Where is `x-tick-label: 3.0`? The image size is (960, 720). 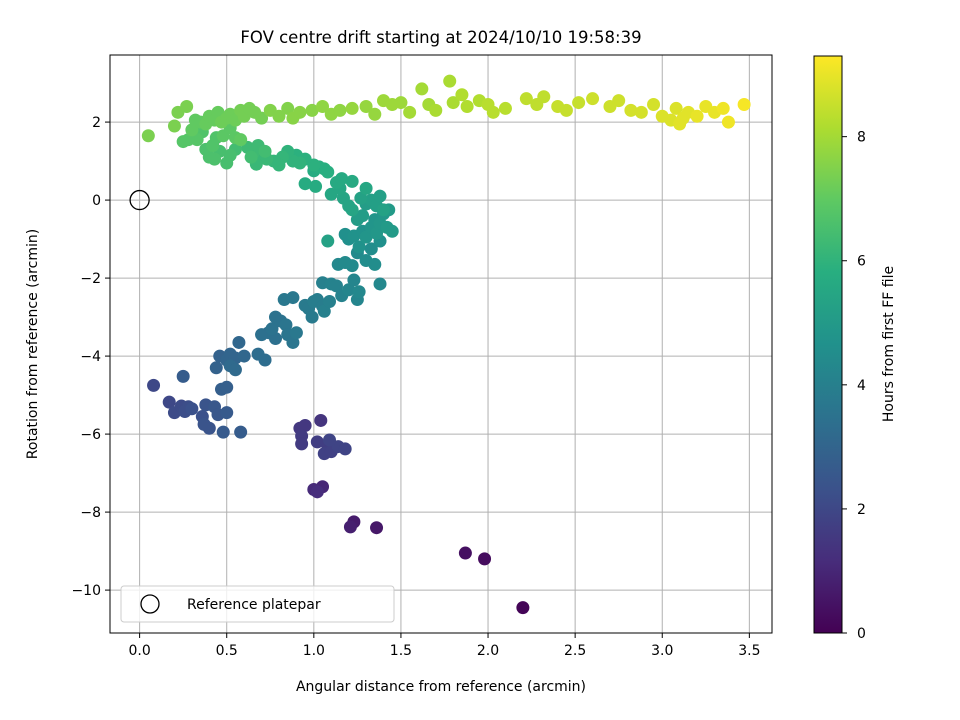 x-tick-label: 3.0 is located at coordinates (662, 651).